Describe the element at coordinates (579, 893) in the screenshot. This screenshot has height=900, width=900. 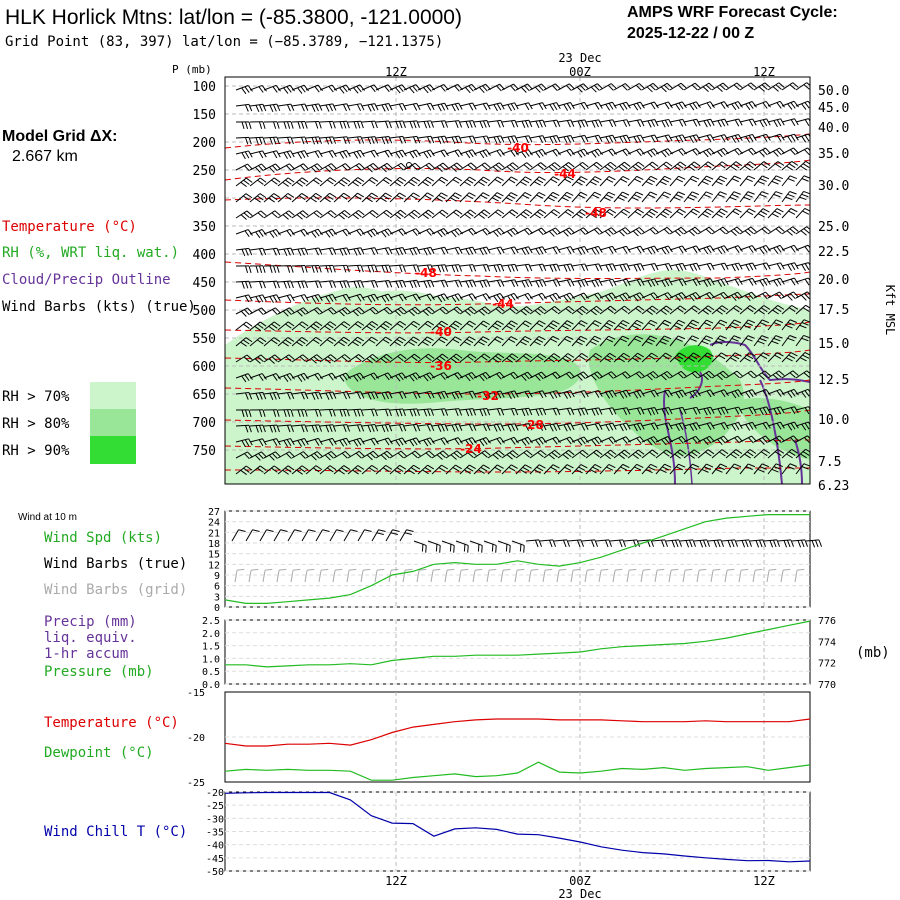
I see `bottom-date-label: 23 Dec` at that location.